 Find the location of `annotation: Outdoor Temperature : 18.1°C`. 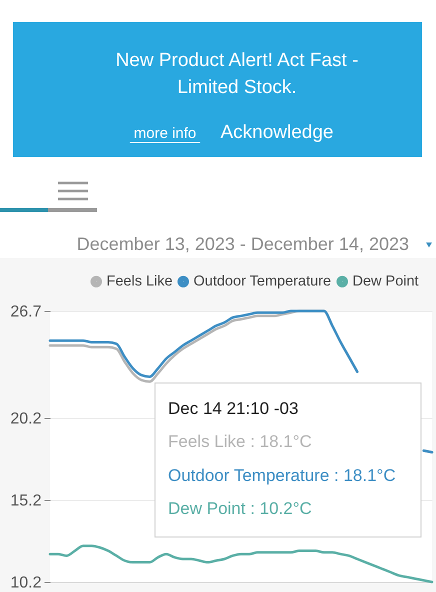

annotation: Outdoor Temperature : 18.1°C is located at coordinates (282, 475).